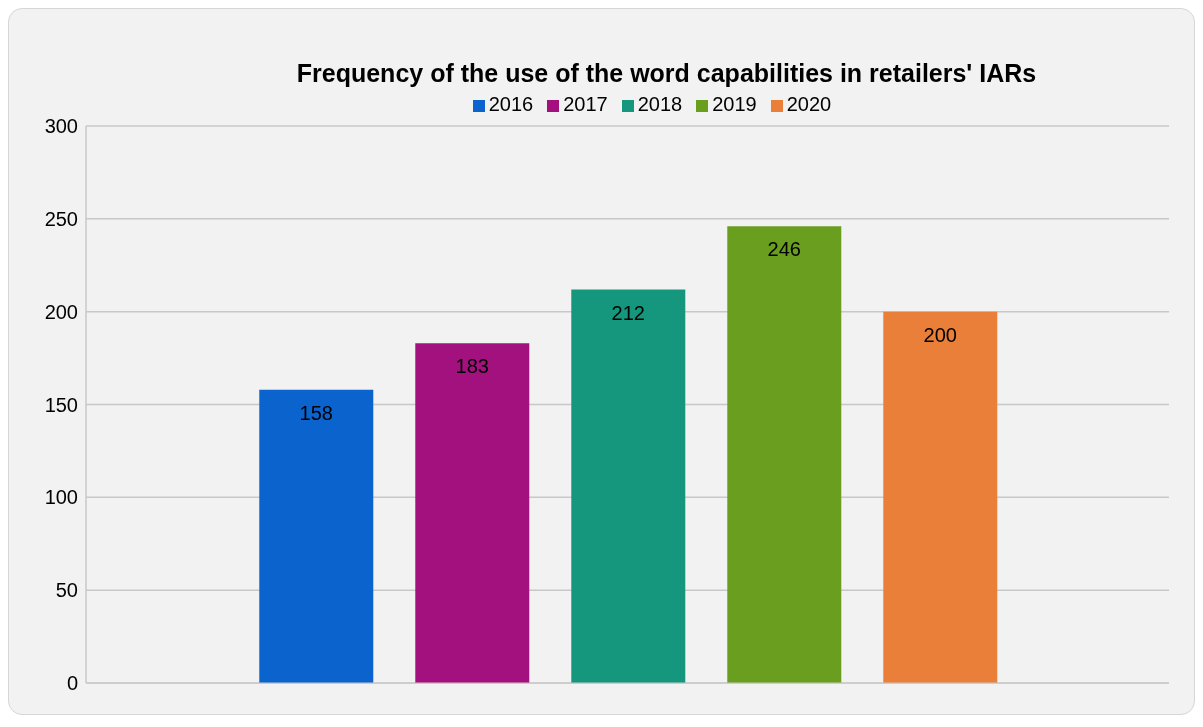 The width and height of the screenshot is (1203, 727). What do you see at coordinates (784, 249) in the screenshot?
I see `data-label: 246` at bounding box center [784, 249].